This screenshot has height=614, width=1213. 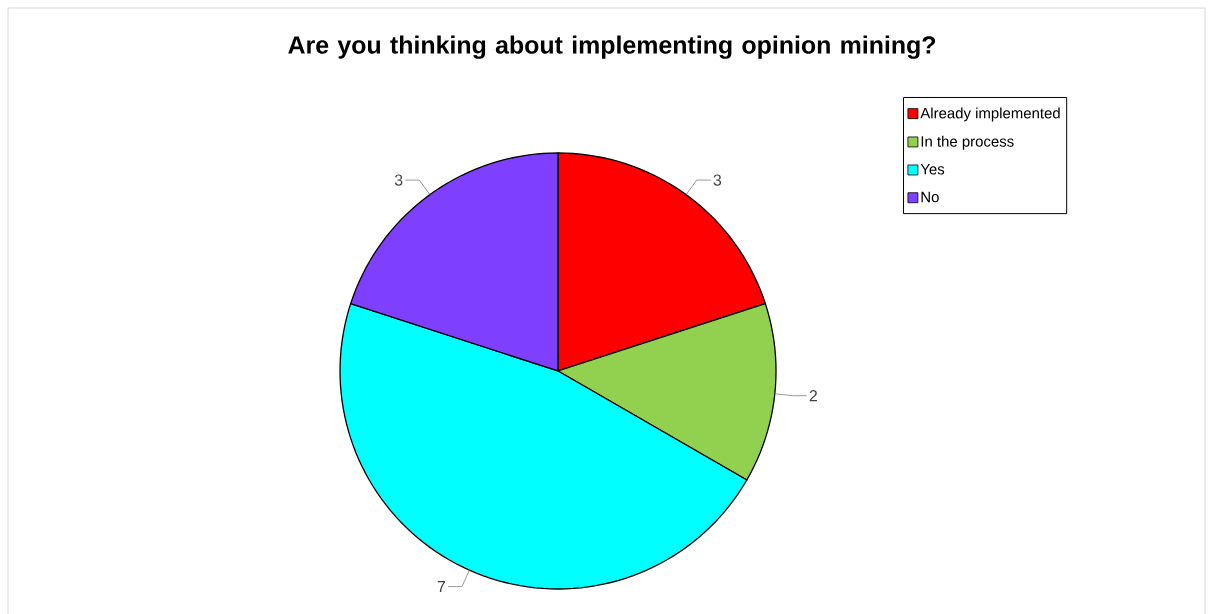 What do you see at coordinates (813, 396) in the screenshot?
I see `data-label: 2` at bounding box center [813, 396].